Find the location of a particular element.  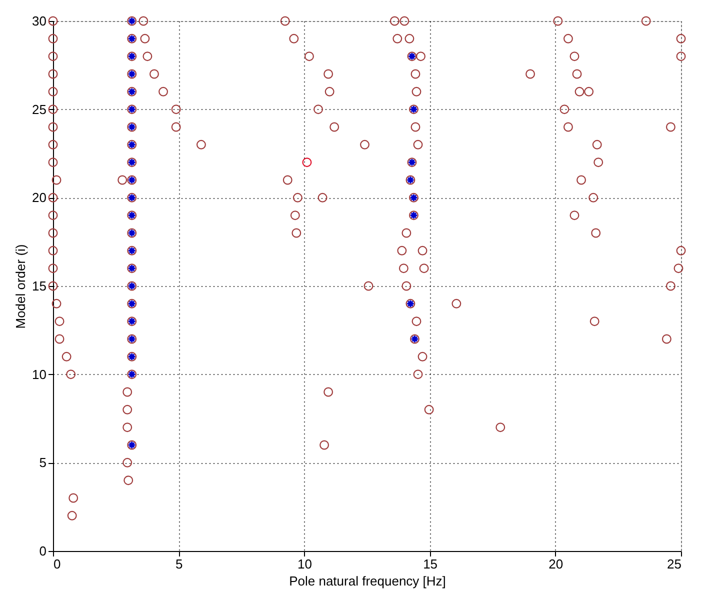

x-tick-label: 0 is located at coordinates (57, 564).